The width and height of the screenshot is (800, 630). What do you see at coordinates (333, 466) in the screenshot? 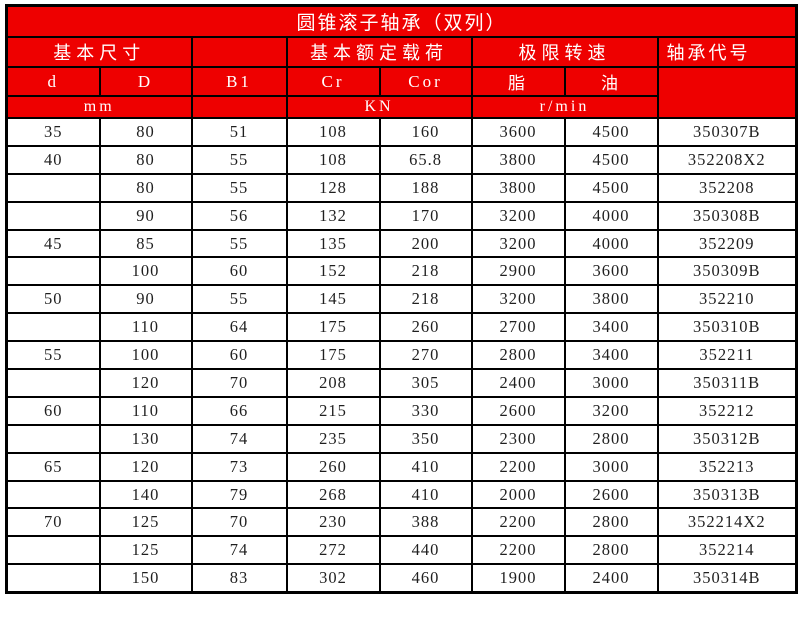
I see `table-cell-Cr: 260` at bounding box center [333, 466].